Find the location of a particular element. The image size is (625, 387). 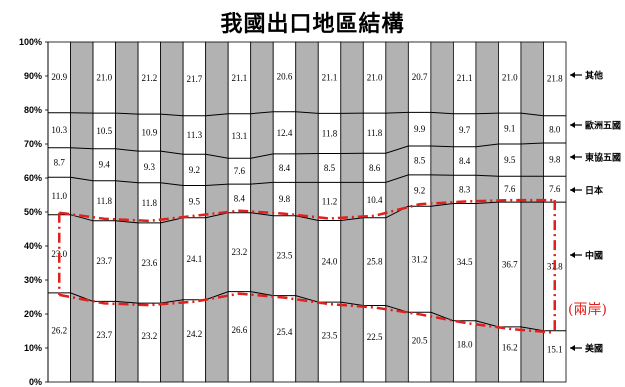

value-label: 24.1 is located at coordinates (195, 259).